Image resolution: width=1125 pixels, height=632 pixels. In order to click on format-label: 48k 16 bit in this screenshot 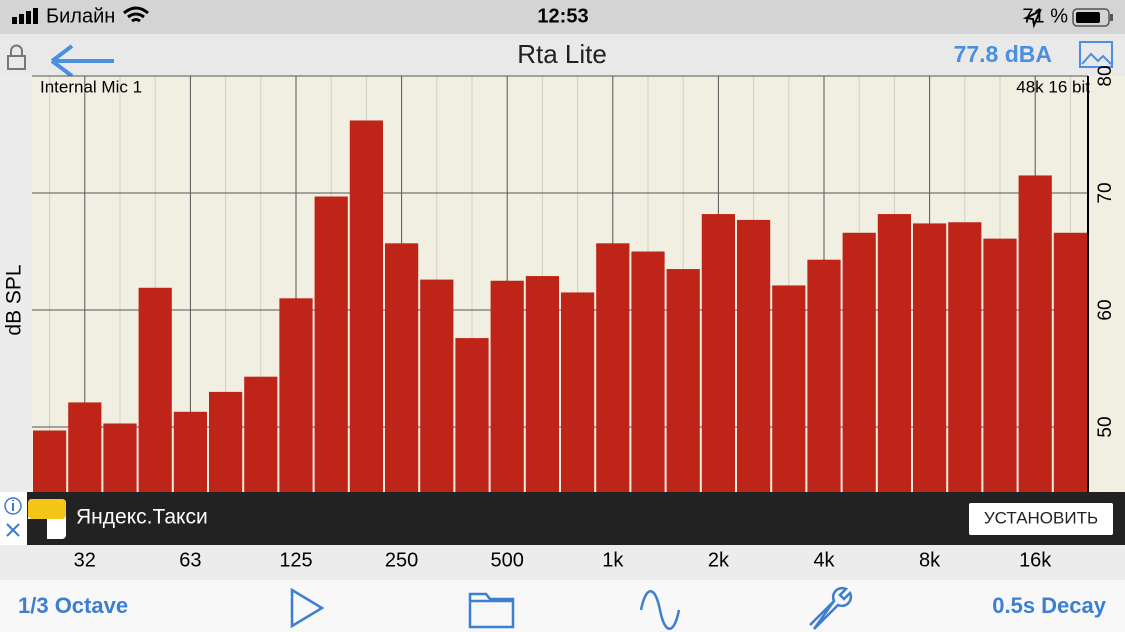, I will do `click(1053, 86)`.